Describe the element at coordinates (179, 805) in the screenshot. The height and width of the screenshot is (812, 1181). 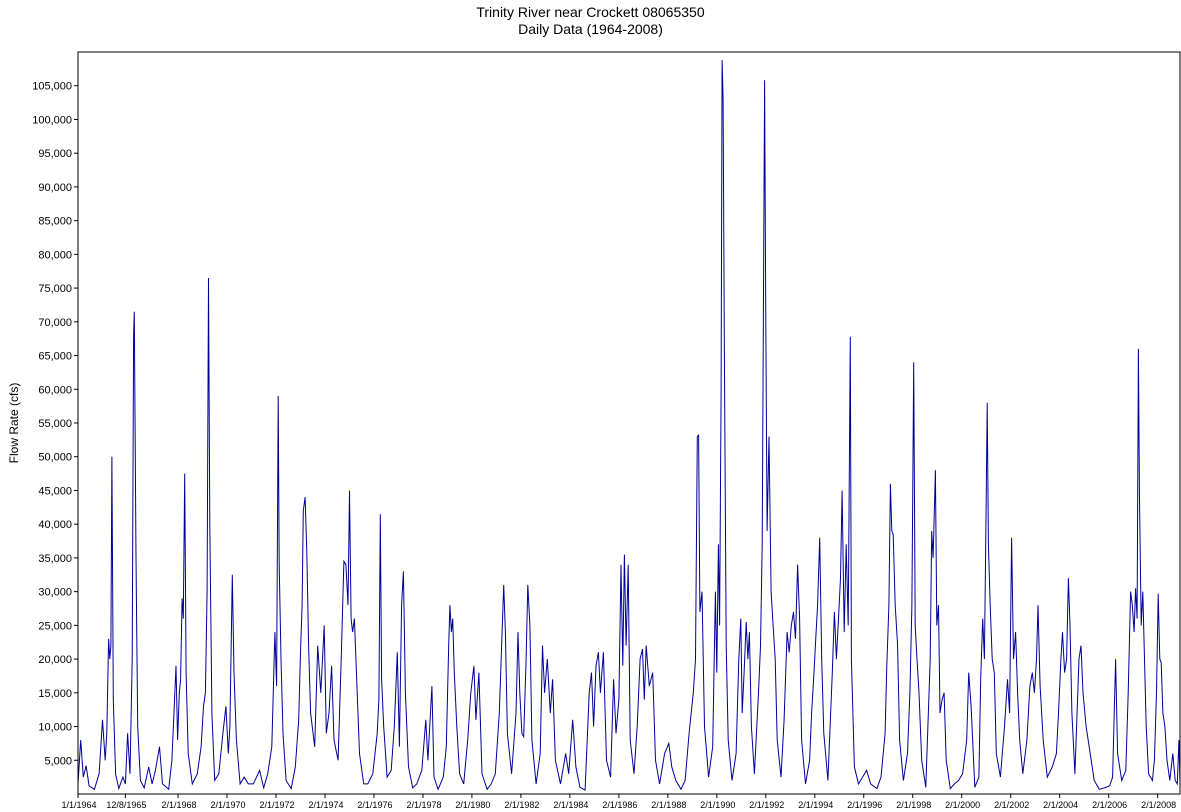
I see `x-tick-label: 2/1/1968` at that location.